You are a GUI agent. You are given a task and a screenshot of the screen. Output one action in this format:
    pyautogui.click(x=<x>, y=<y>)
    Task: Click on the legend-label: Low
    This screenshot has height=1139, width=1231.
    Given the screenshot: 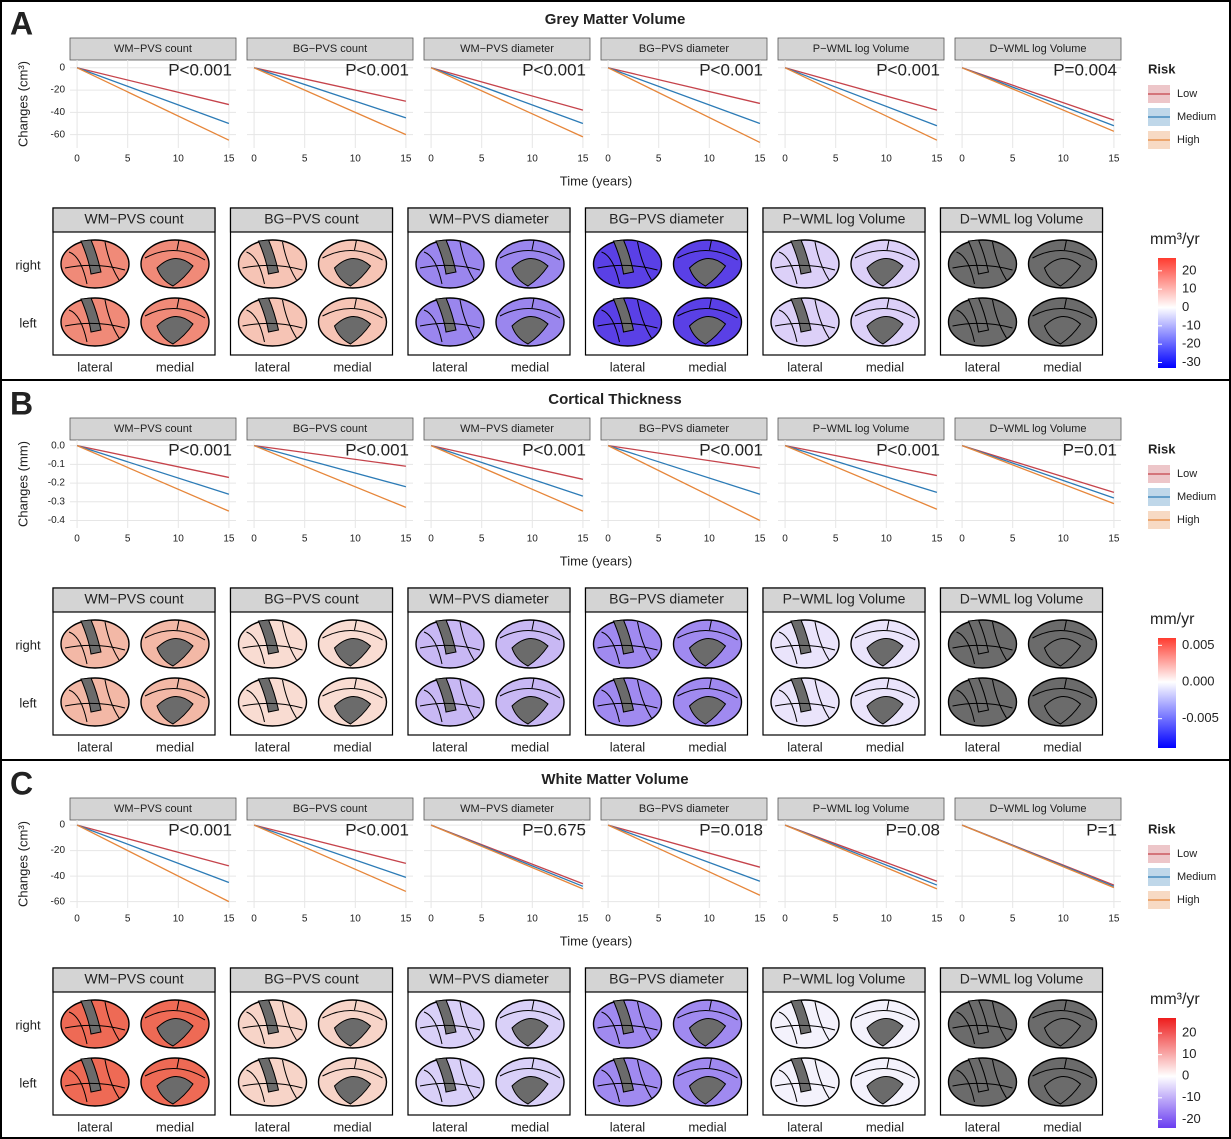 What is the action you would take?
    pyautogui.click(x=1187, y=94)
    